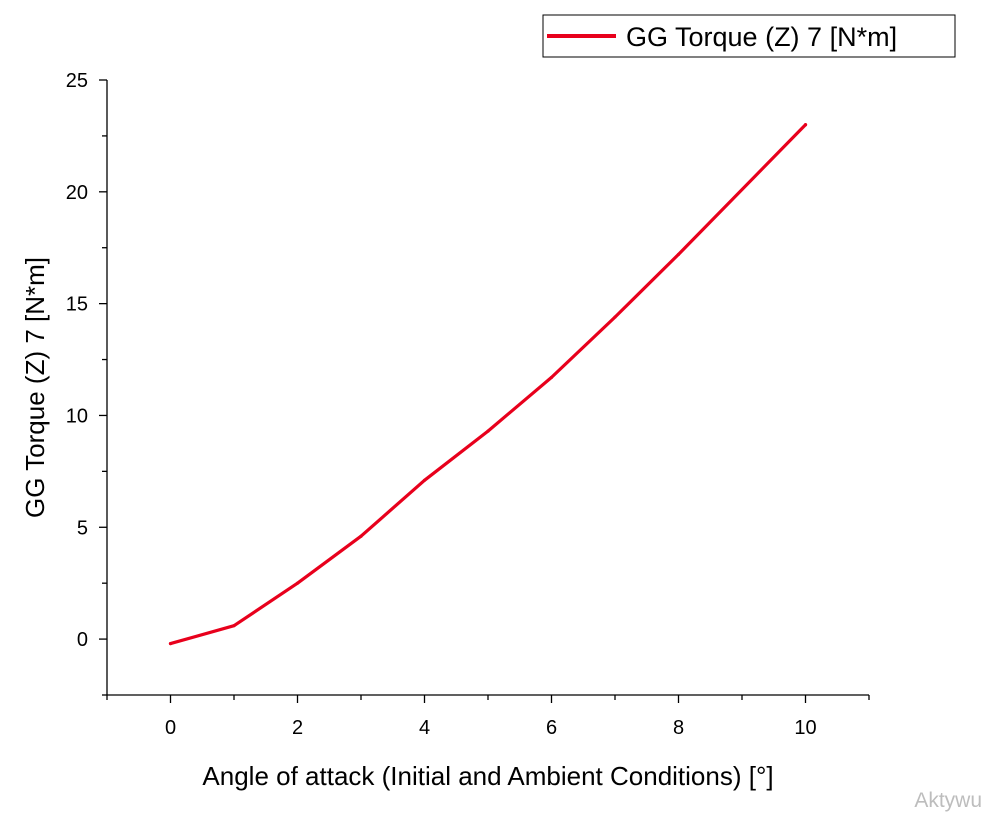  I want to click on legend: GG Torque (Z) 7 [N*m], so click(749, 36).